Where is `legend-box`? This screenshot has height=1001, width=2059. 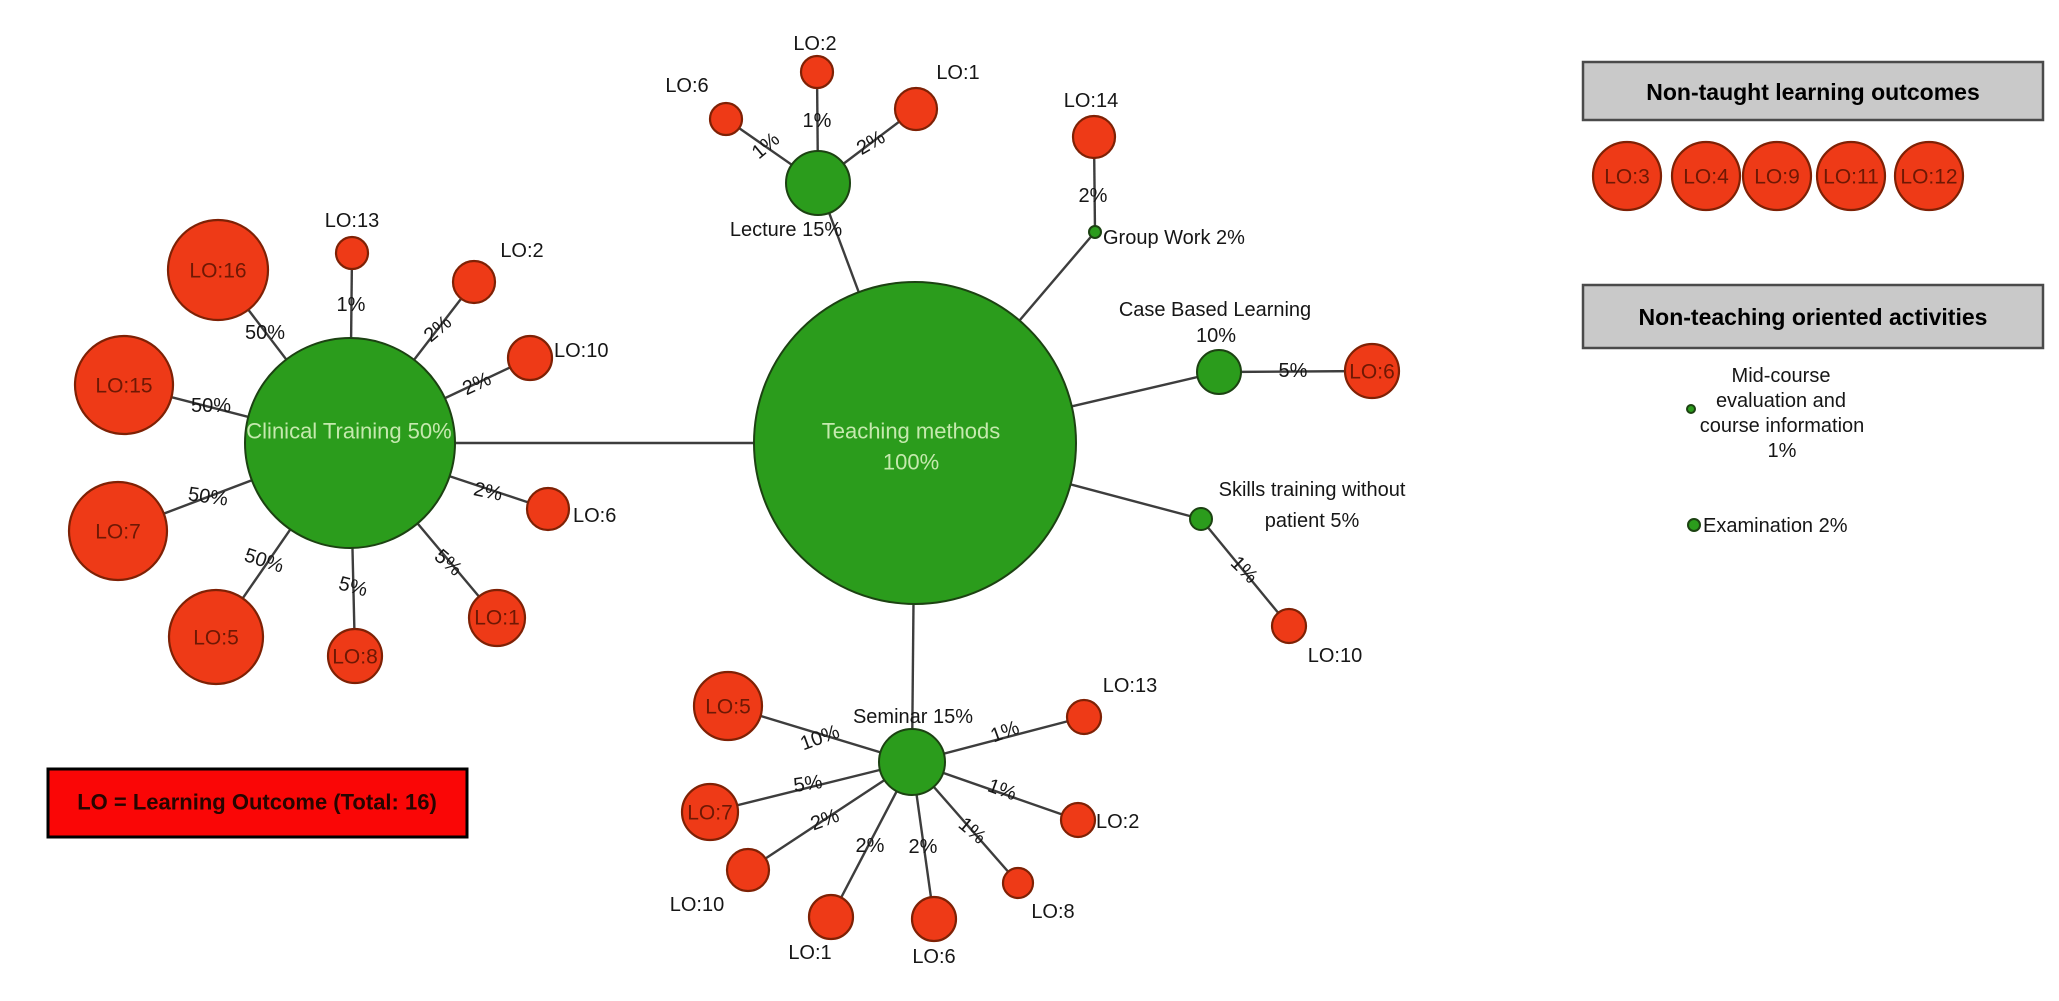
legend-box is located at coordinates (257, 803).